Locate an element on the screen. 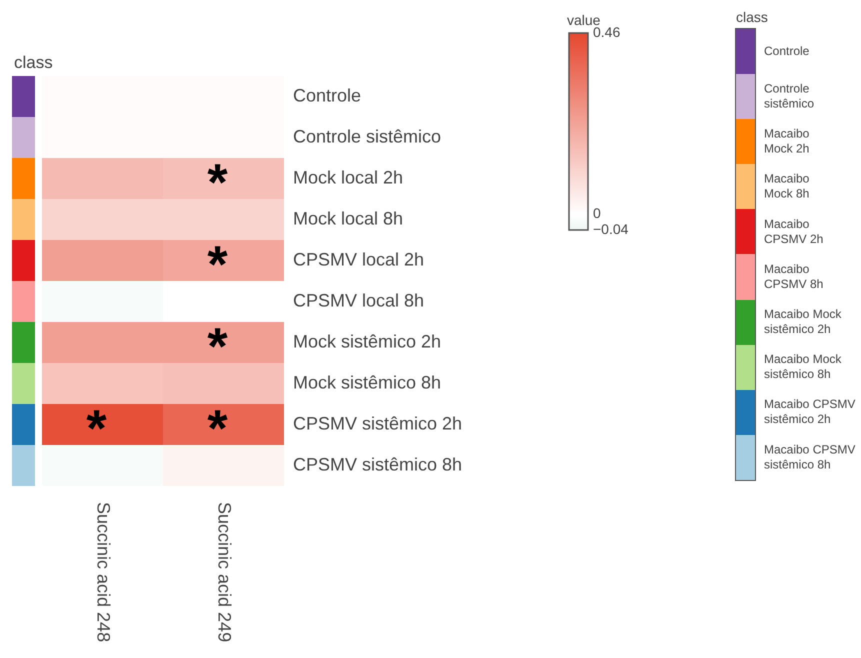  x-tick-label: Succinic acid 249 is located at coordinates (224, 572).